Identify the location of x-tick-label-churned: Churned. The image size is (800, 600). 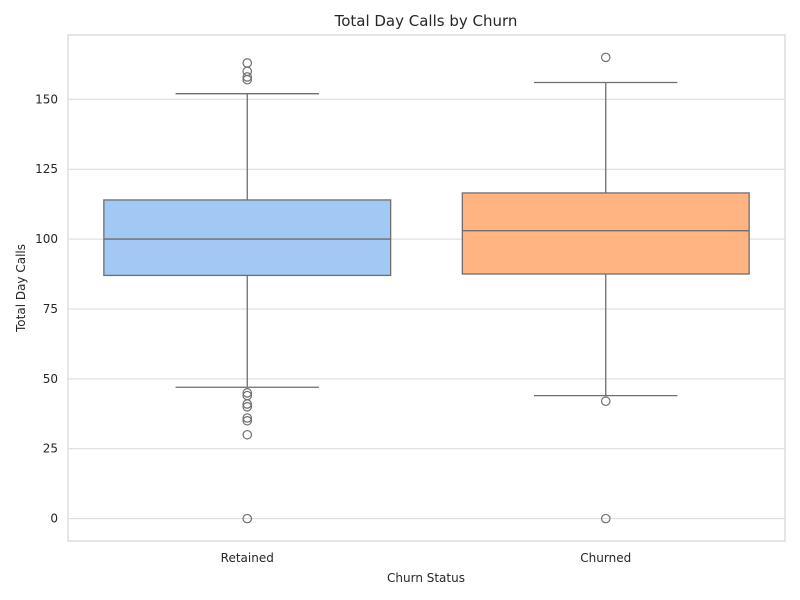
(605, 558).